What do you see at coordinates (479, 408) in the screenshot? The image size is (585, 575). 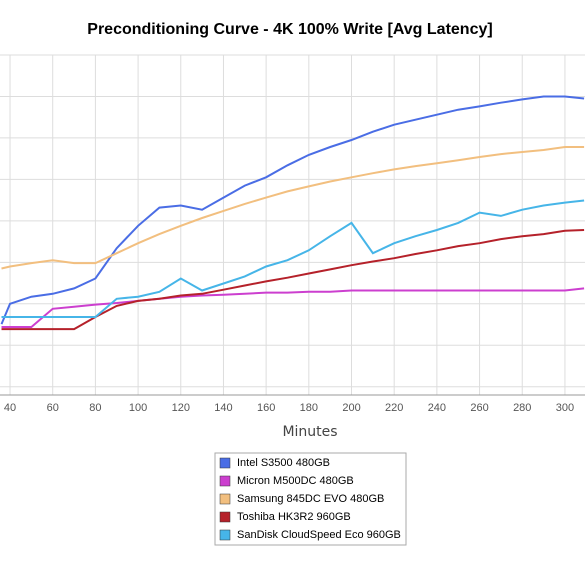 I see `x-tick-label: 260` at bounding box center [479, 408].